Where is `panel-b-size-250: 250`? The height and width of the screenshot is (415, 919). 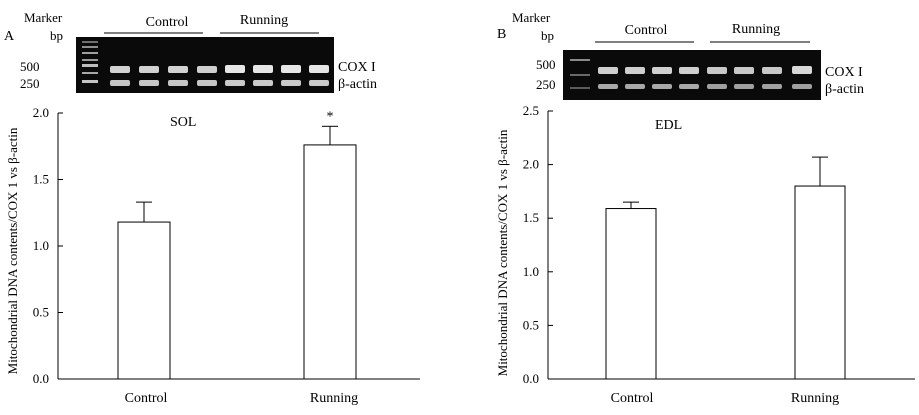
panel-b-size-250: 250 is located at coordinates (546, 84).